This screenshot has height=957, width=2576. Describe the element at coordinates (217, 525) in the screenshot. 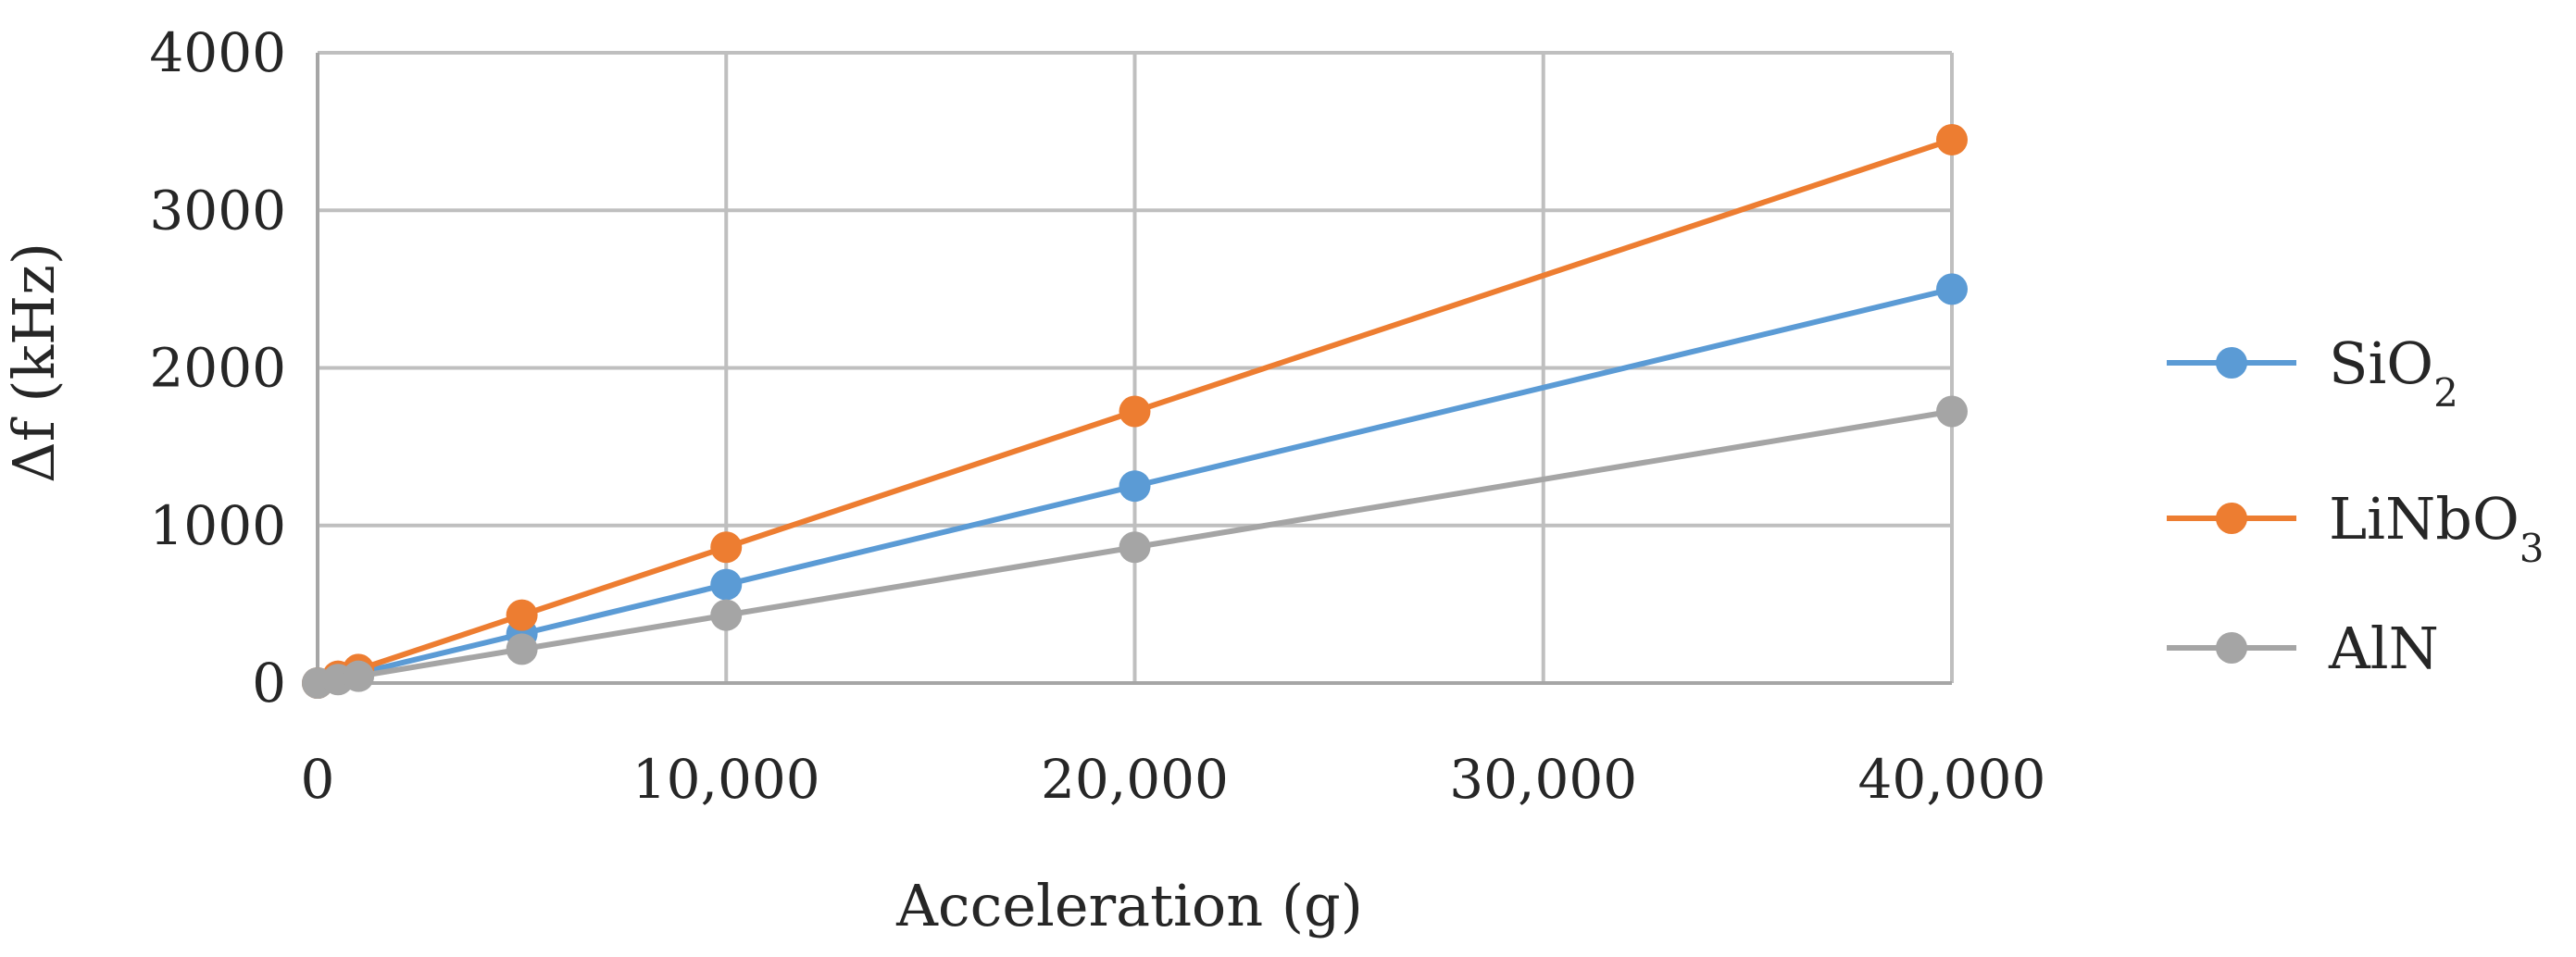

I see `y-tick-label: 1000` at that location.